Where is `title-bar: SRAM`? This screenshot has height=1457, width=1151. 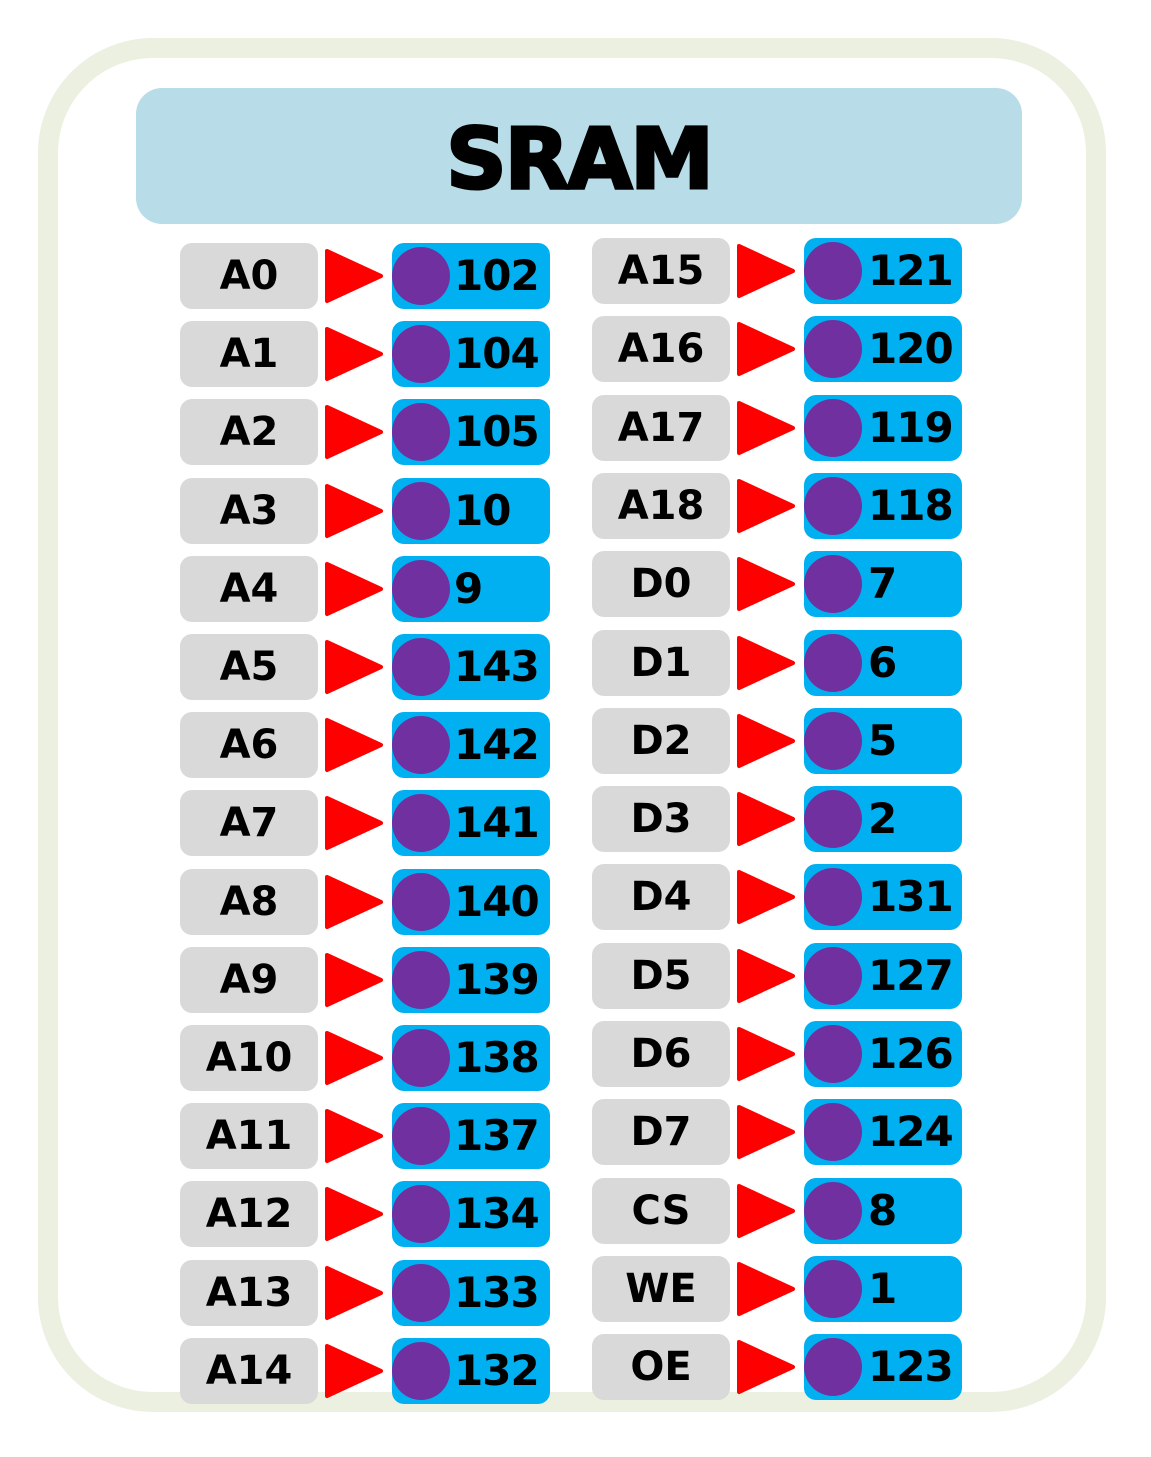
title-bar: SRAM is located at coordinates (579, 156).